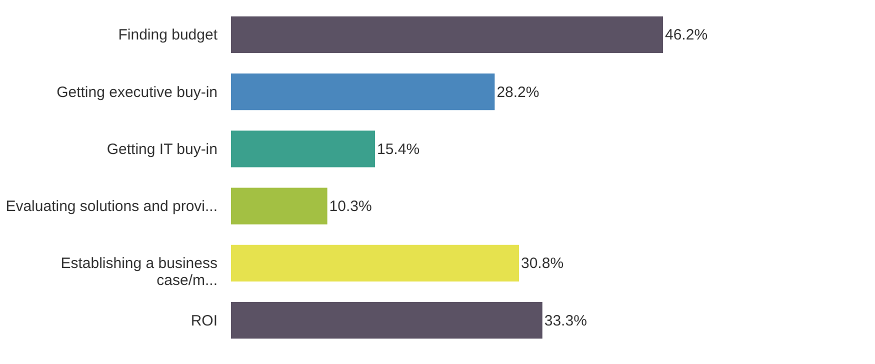 This screenshot has height=364, width=875. I want to click on data-label: 10.3%, so click(350, 207).